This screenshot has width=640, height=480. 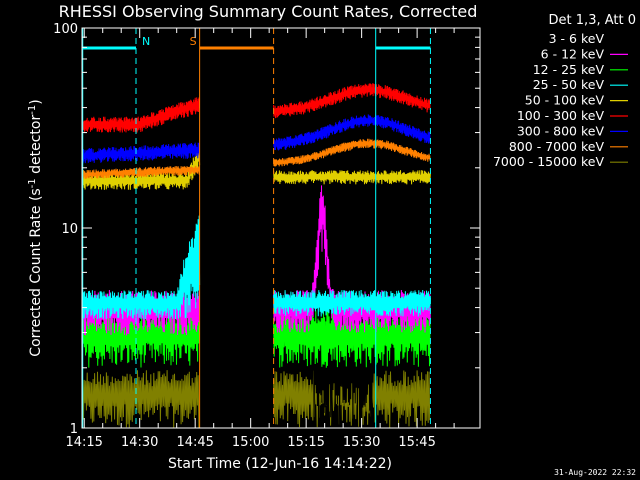 I want to click on series-100-300kev-b, so click(x=352, y=101).